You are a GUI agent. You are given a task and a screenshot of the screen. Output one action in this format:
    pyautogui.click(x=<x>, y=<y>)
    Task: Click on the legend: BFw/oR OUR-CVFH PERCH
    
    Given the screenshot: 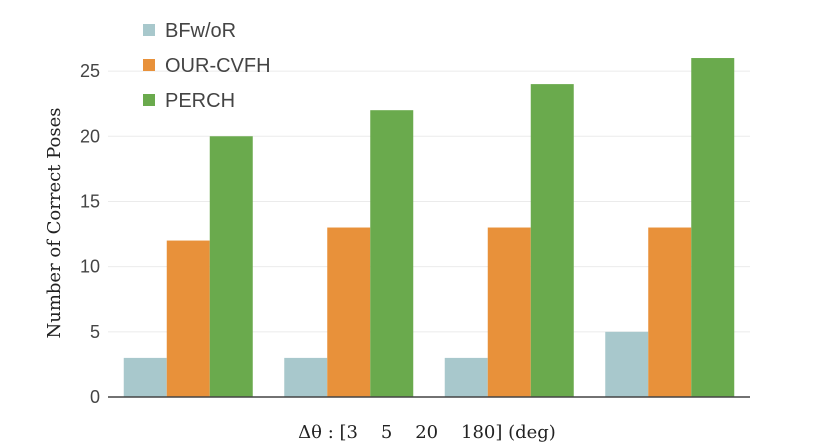 What is the action you would take?
    pyautogui.click(x=207, y=66)
    